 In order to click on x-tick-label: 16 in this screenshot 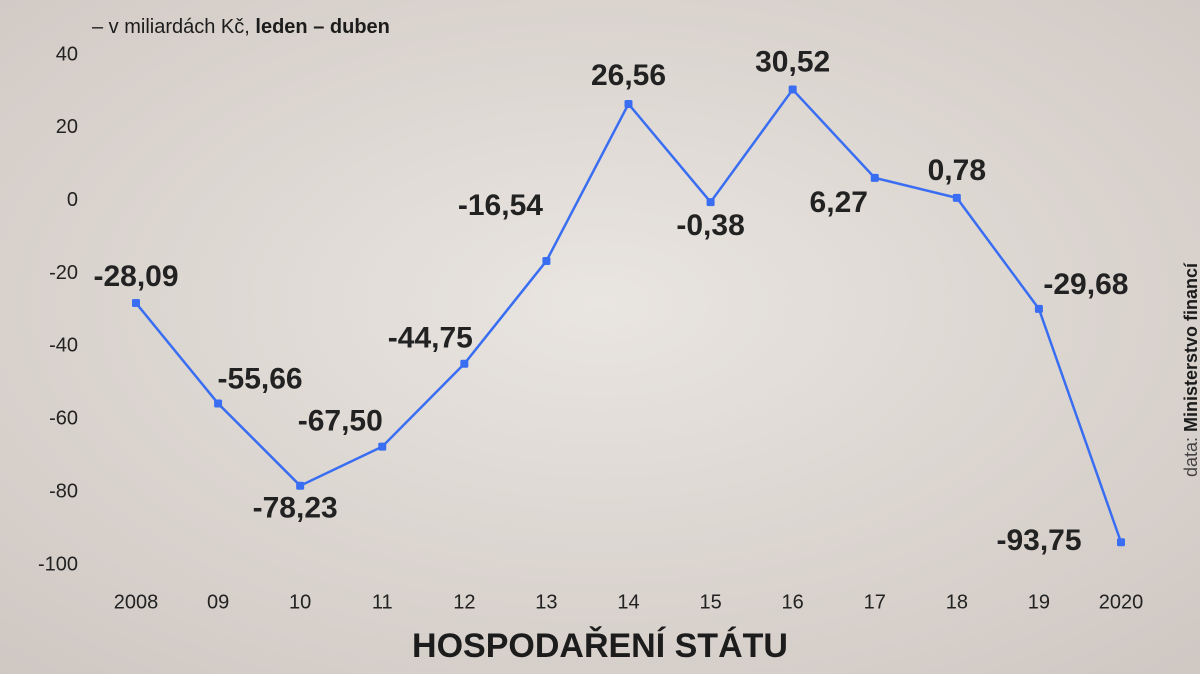, I will do `click(793, 602)`.